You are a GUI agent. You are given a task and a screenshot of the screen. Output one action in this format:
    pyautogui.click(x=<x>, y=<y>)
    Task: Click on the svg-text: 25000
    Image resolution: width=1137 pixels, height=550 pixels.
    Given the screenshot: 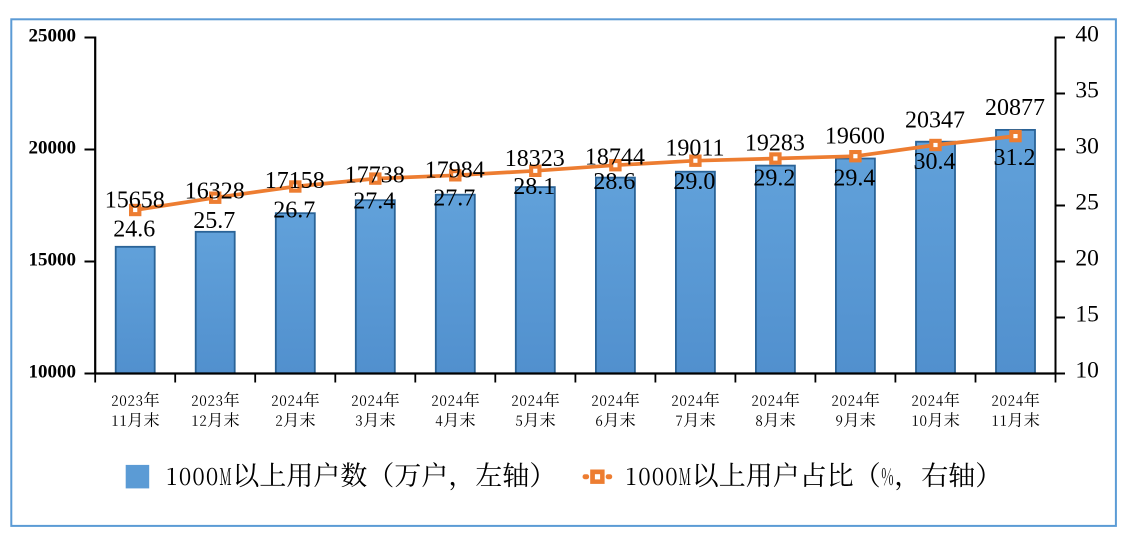 What is the action you would take?
    pyautogui.click(x=53, y=36)
    